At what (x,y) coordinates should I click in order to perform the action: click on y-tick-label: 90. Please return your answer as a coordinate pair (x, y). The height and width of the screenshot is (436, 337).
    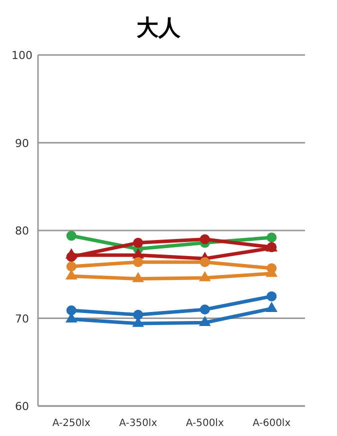
    Looking at the image, I should click on (22, 143).